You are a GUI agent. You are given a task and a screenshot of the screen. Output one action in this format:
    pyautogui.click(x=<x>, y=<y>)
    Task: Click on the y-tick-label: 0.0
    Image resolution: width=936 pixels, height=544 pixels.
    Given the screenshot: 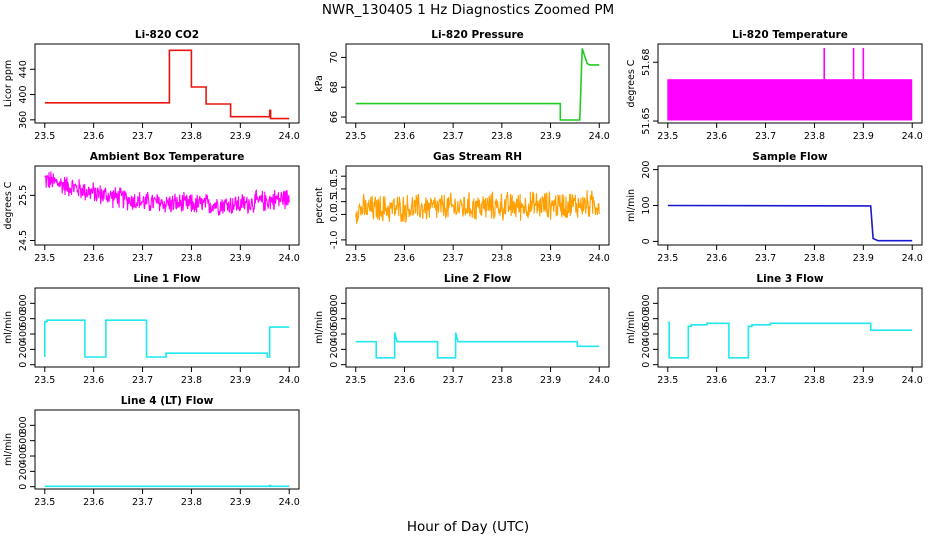 What is the action you would take?
    pyautogui.click(x=334, y=214)
    